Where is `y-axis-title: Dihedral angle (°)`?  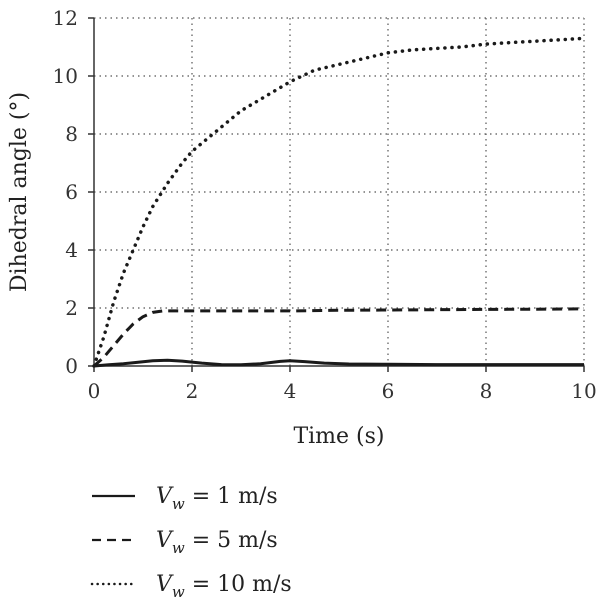
y-axis-title: Dihedral angle (°) is located at coordinates (19, 192).